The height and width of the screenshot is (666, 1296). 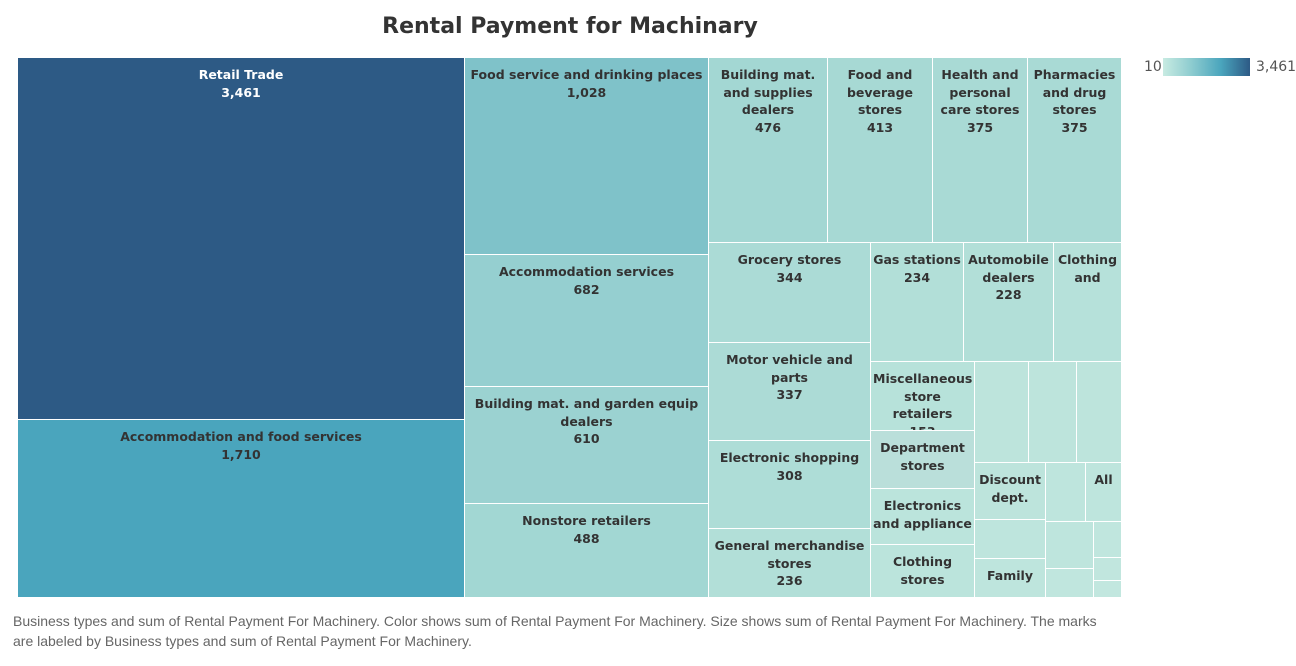 I want to click on treemap-tile: Accommodation services 682, so click(x=587, y=321).